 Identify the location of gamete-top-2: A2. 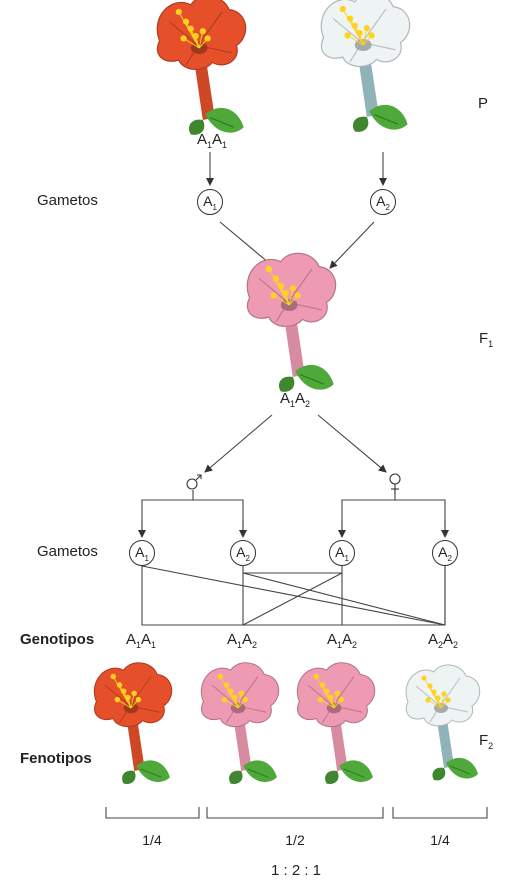
(383, 202).